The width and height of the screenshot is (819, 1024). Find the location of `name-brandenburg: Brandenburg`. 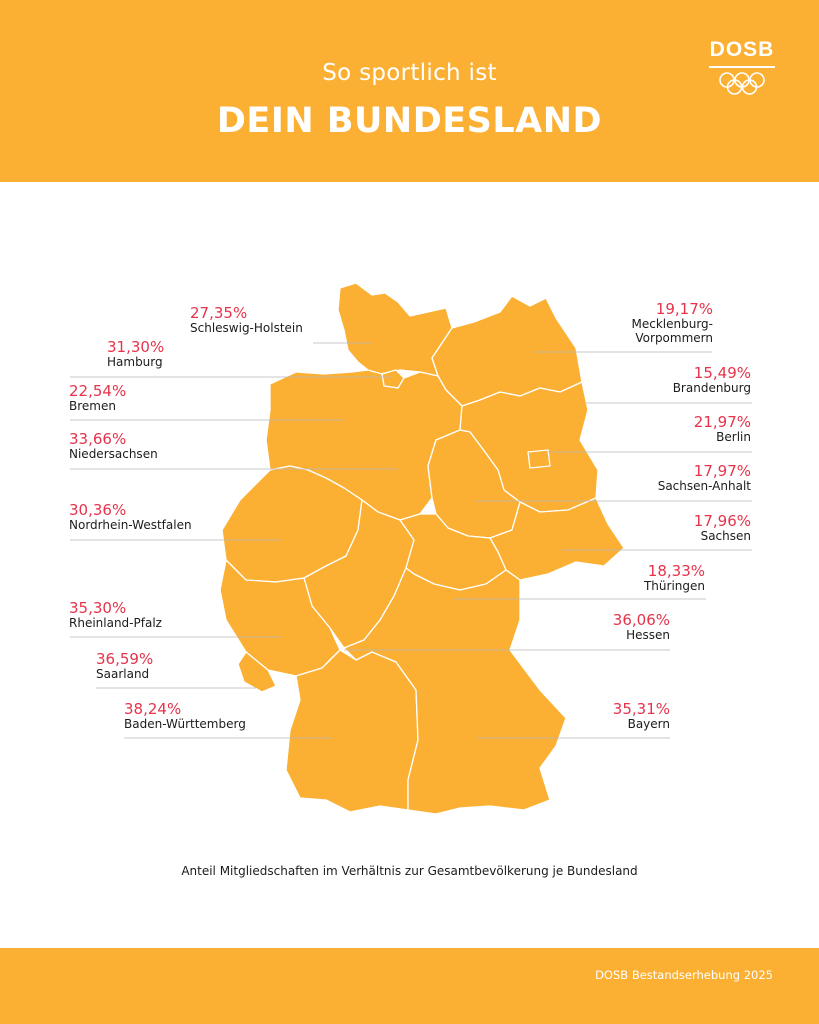

name-brandenburg: Brandenburg is located at coordinates (711, 388).